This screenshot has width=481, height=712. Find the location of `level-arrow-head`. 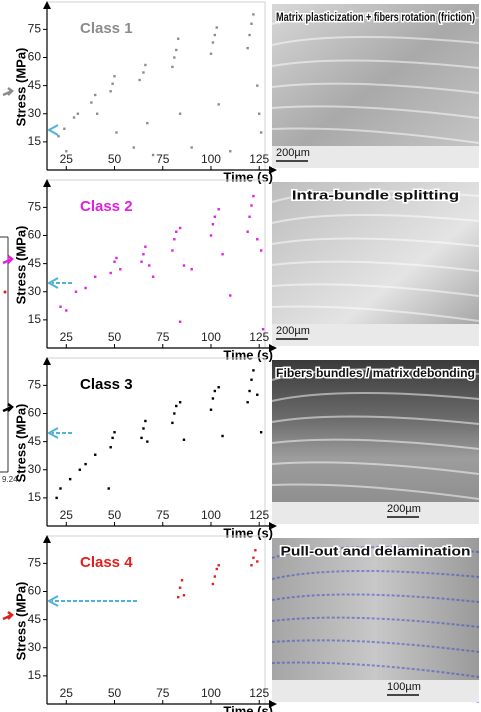

level-arrow-head is located at coordinates (52, 433).